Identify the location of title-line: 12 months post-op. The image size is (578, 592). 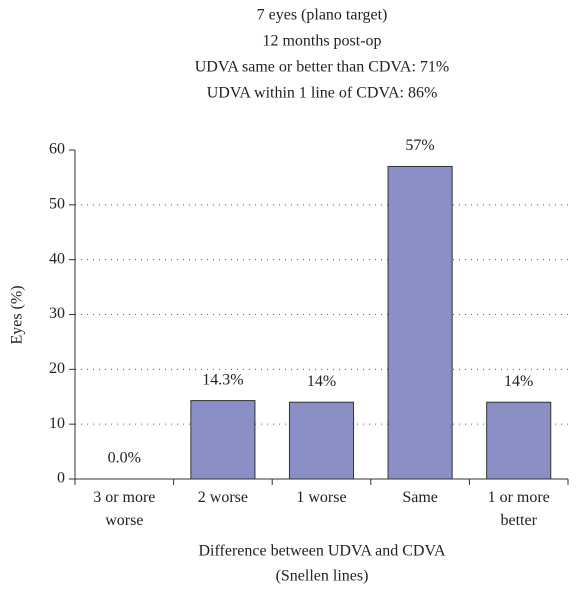
(321, 41).